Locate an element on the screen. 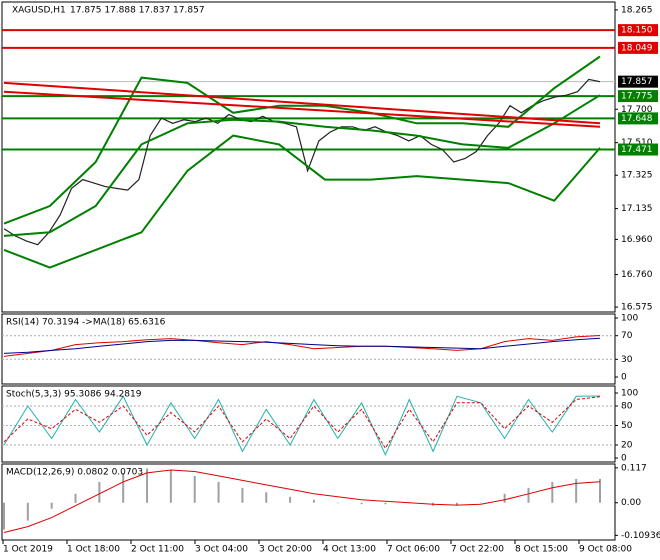  x-tick-label: 1 Oct 2019 is located at coordinates (28, 550).